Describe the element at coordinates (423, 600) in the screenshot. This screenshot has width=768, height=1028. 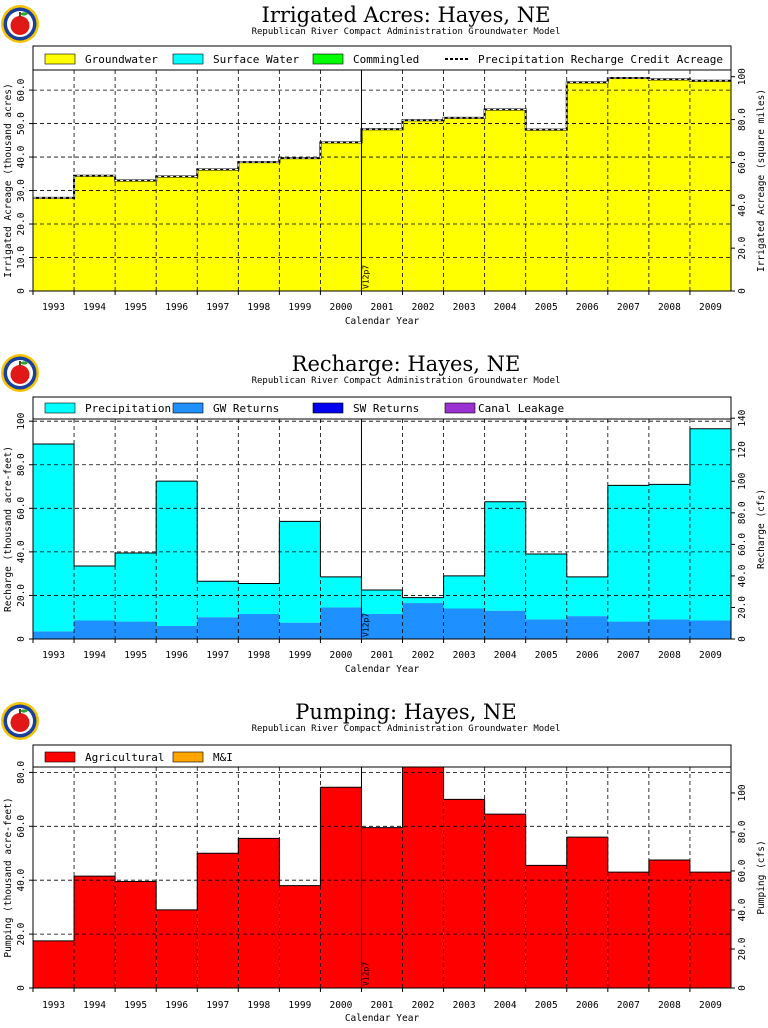
I see `bar-precipitation-2002` at that location.